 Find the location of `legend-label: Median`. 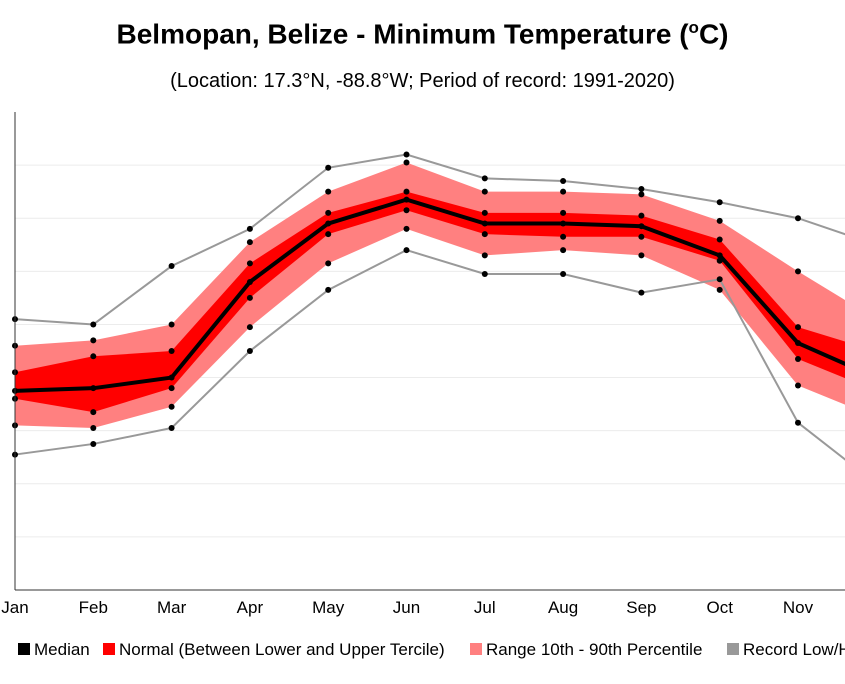

legend-label: Median is located at coordinates (62, 649).